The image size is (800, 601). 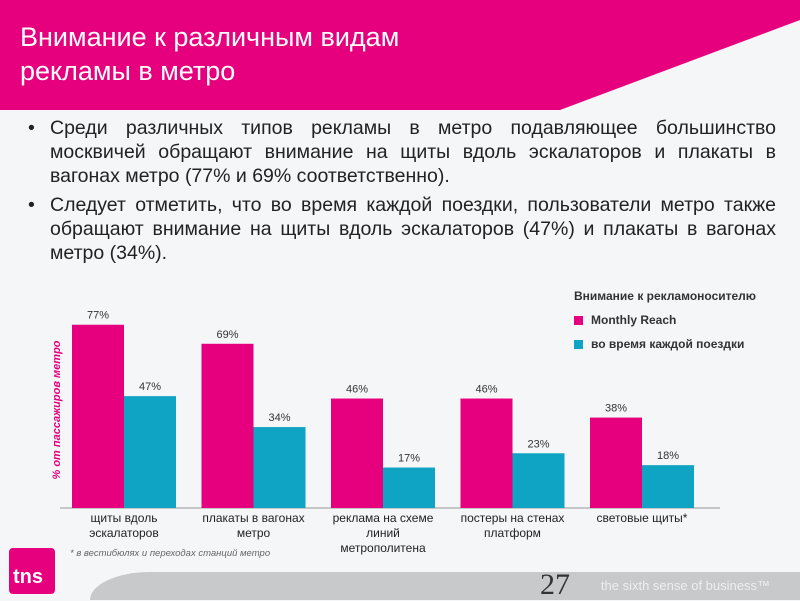 I want to click on footnote: * в вестибюлях и переходах станций метро, so click(x=170, y=553).